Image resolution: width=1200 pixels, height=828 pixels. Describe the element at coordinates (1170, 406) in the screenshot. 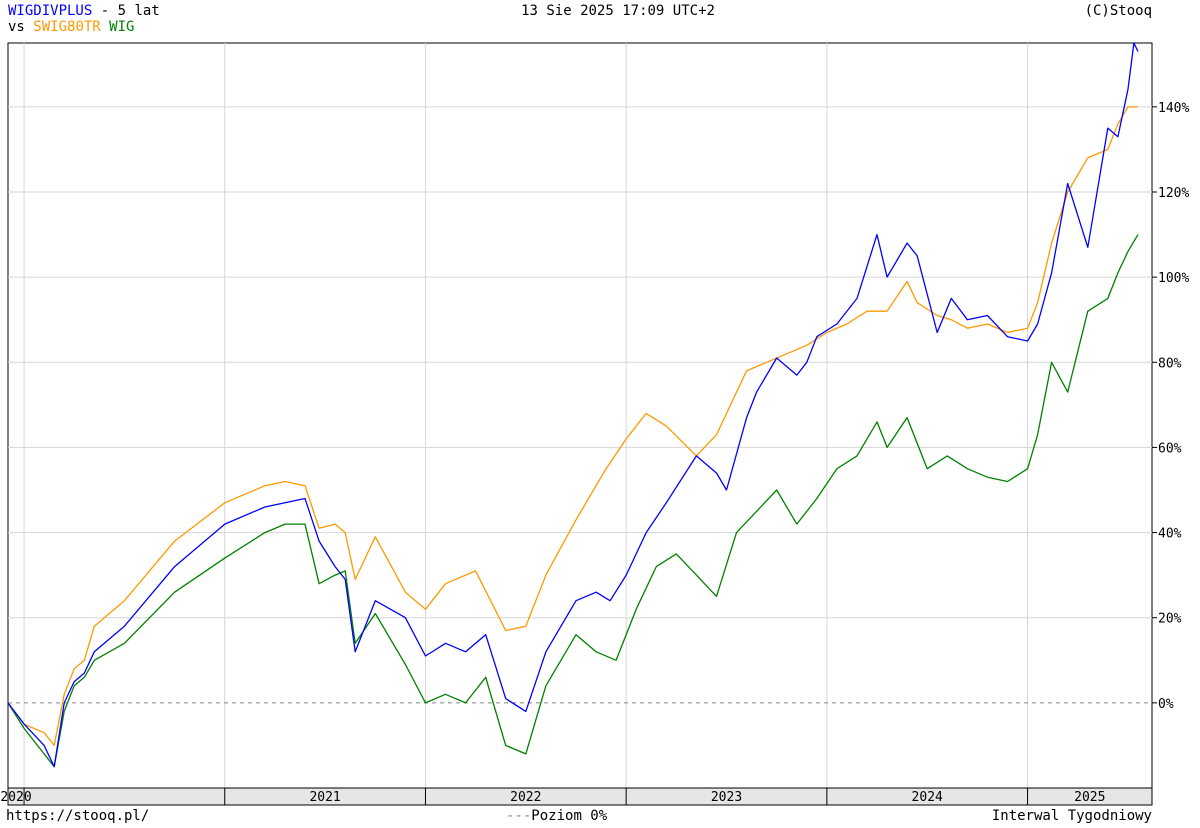

I see `y-axis-ticks: 0% 20% 40% 60% 80% 100% 120% 140%` at that location.